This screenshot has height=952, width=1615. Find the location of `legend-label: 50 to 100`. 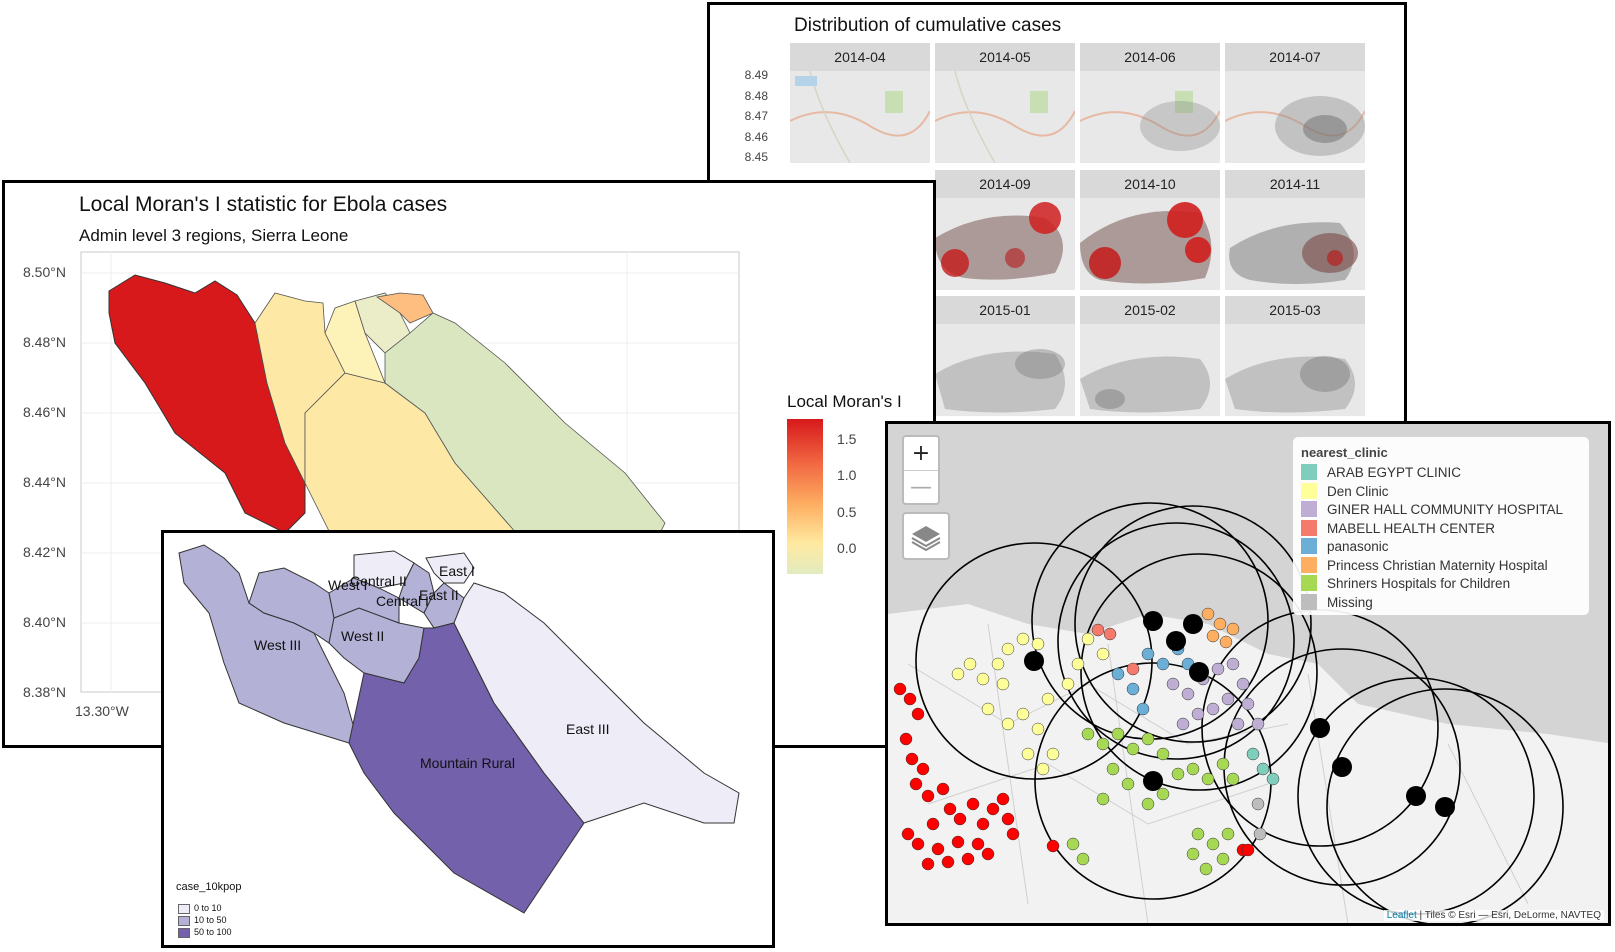

legend-label: 50 to 100 is located at coordinates (213, 932).